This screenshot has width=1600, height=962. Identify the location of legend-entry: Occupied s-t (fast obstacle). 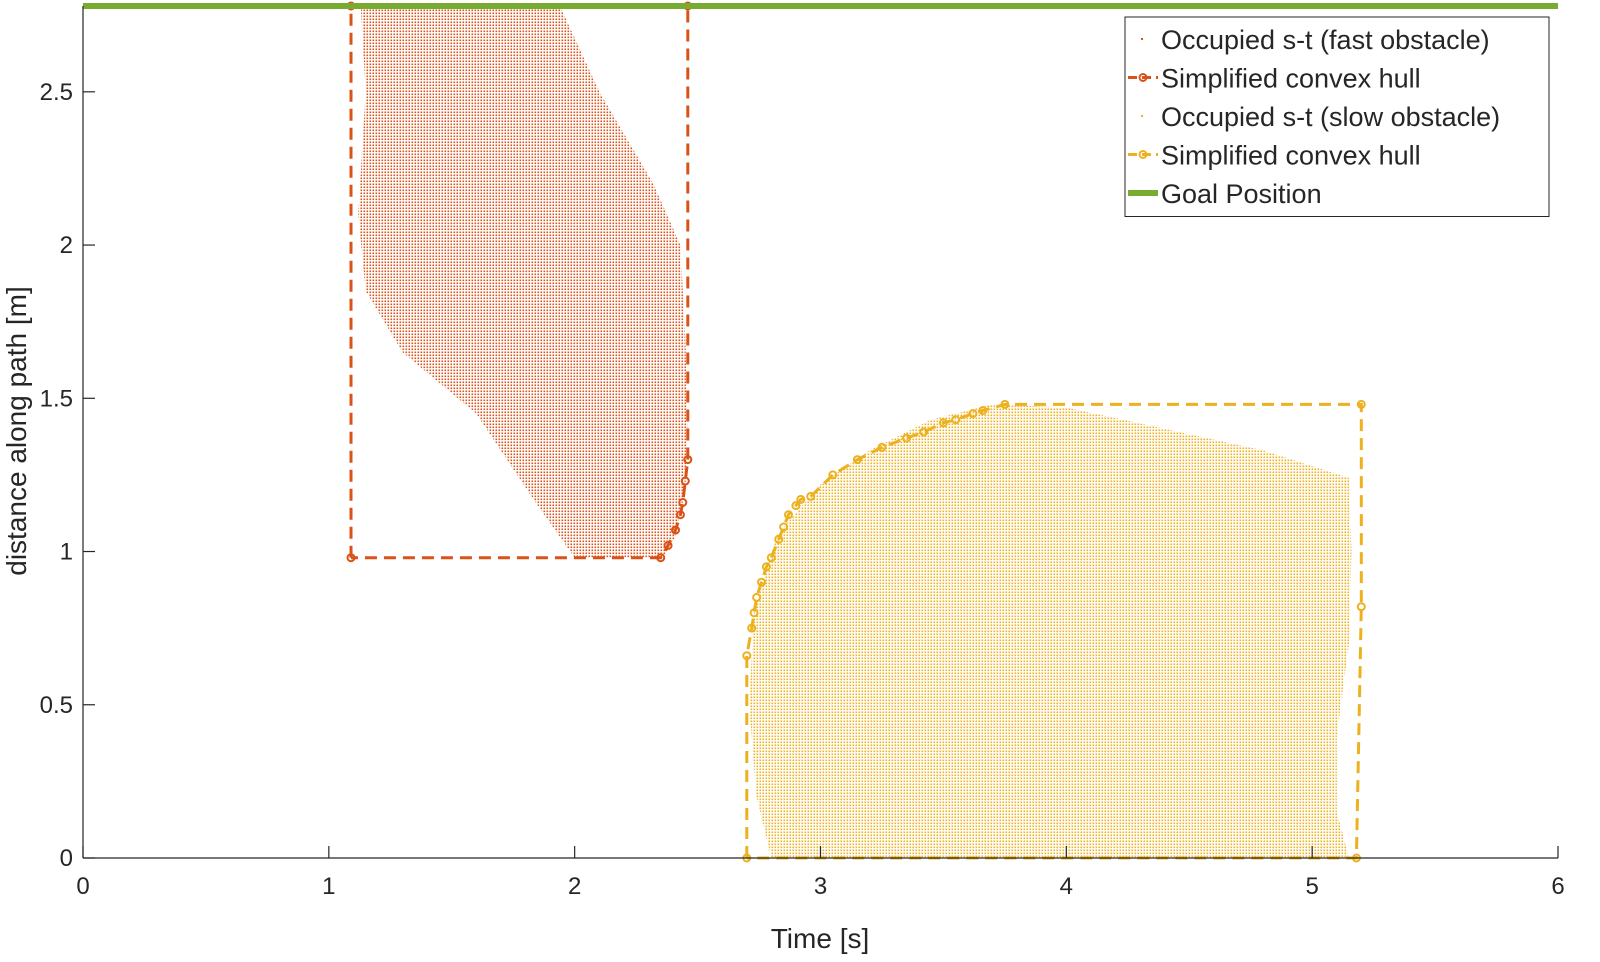
(1315, 40).